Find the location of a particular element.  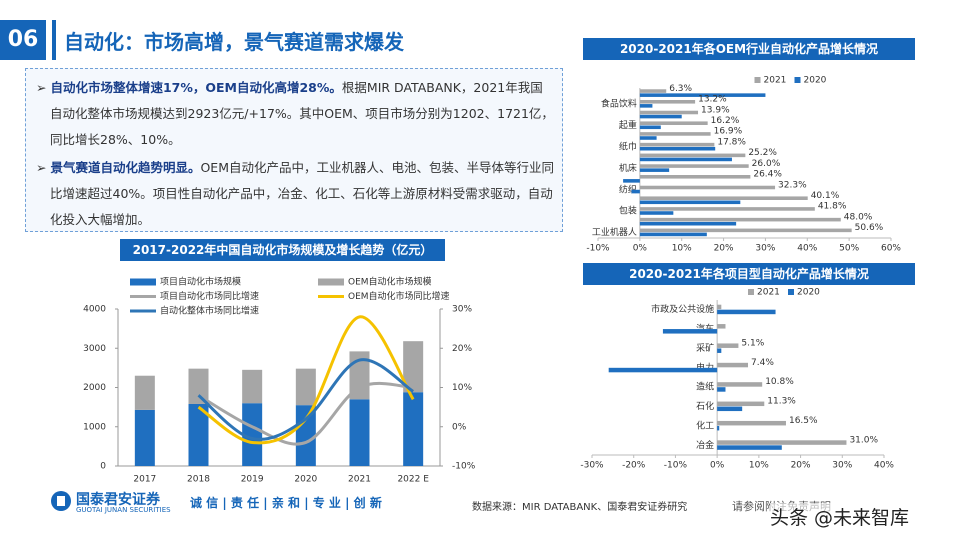

value-label: 41.8% is located at coordinates (832, 207).